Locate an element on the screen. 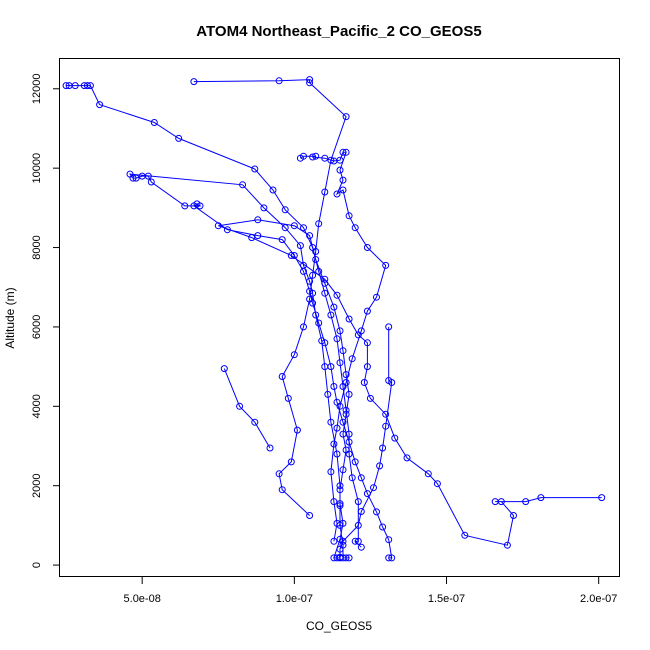 This screenshot has width=650, height=650. y-tick-label: 2000 is located at coordinates (37, 485).